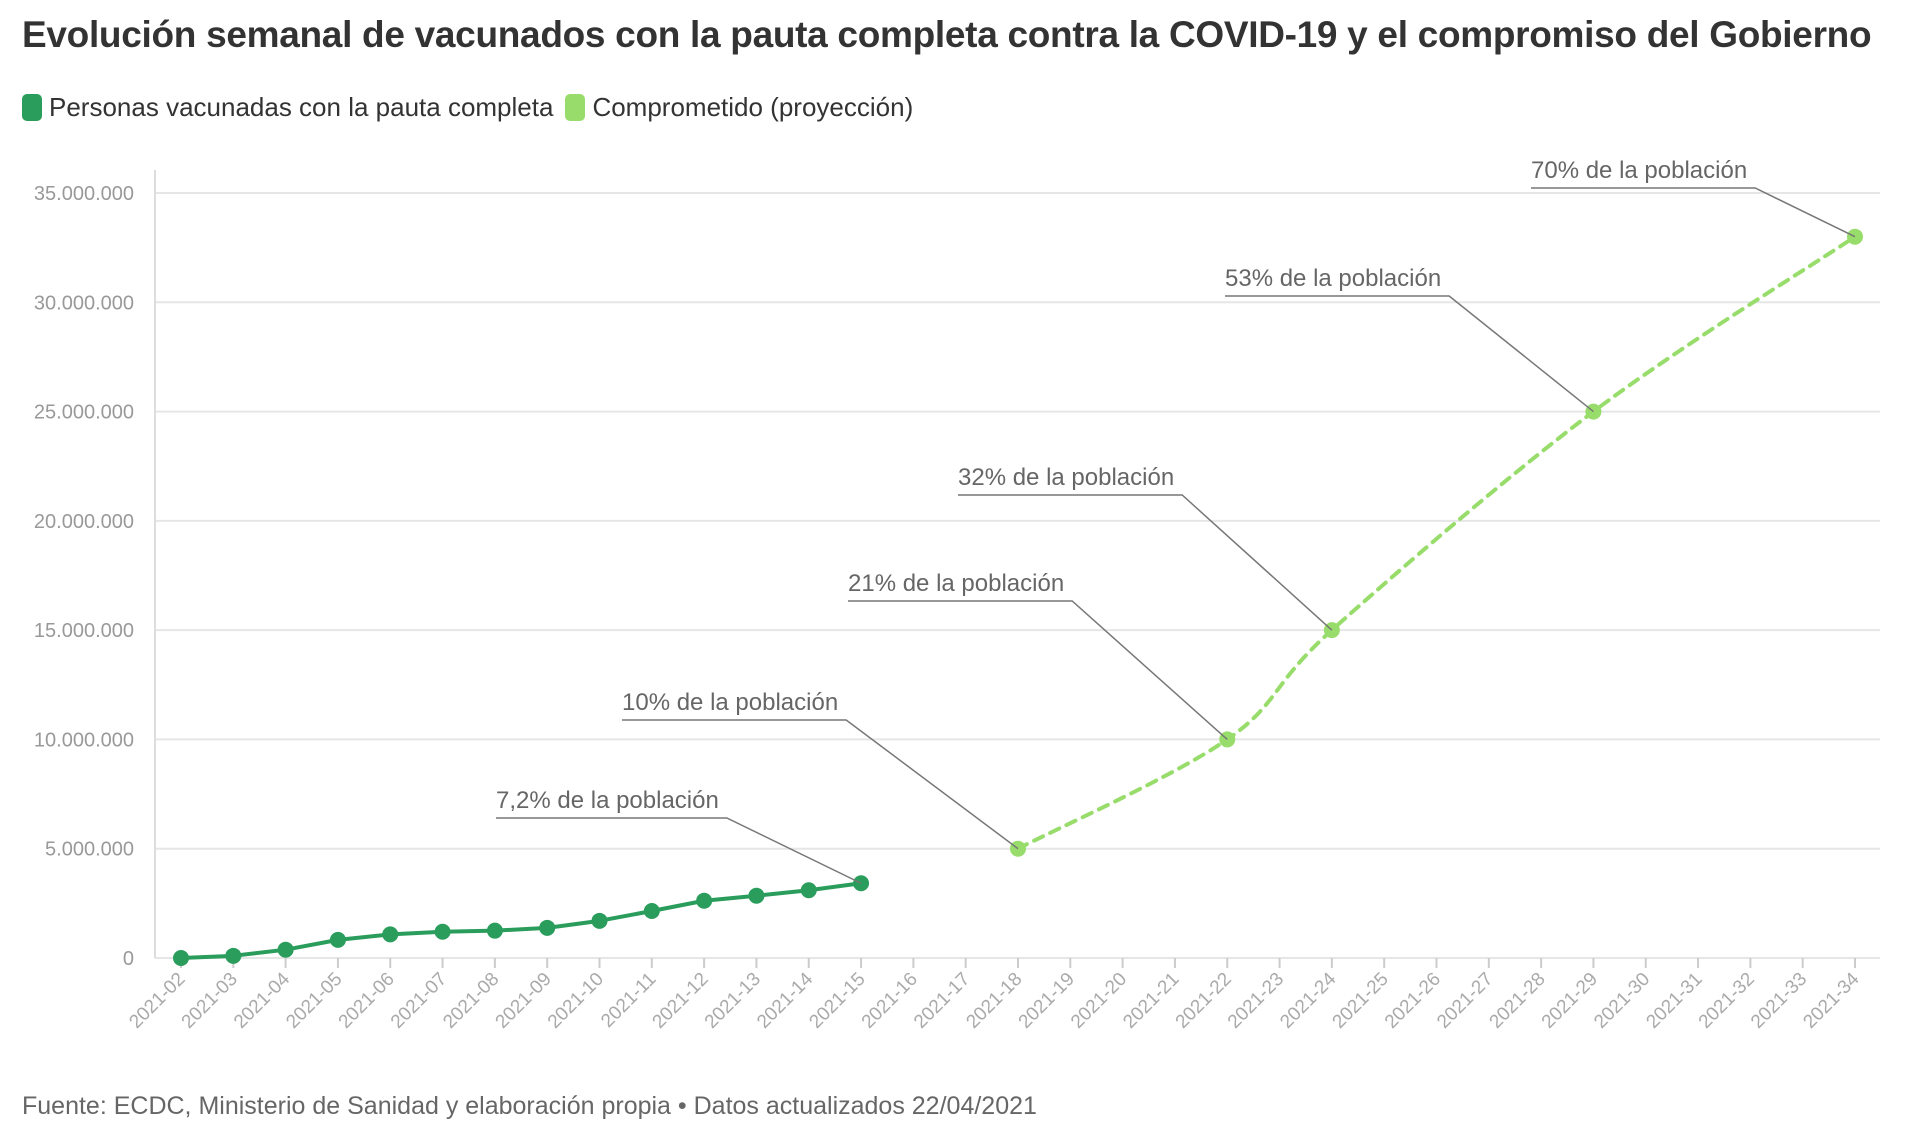 This screenshot has width=1912, height=1140. Describe the element at coordinates (84, 740) in the screenshot. I see `y-tick-label: 10.000.000` at that location.